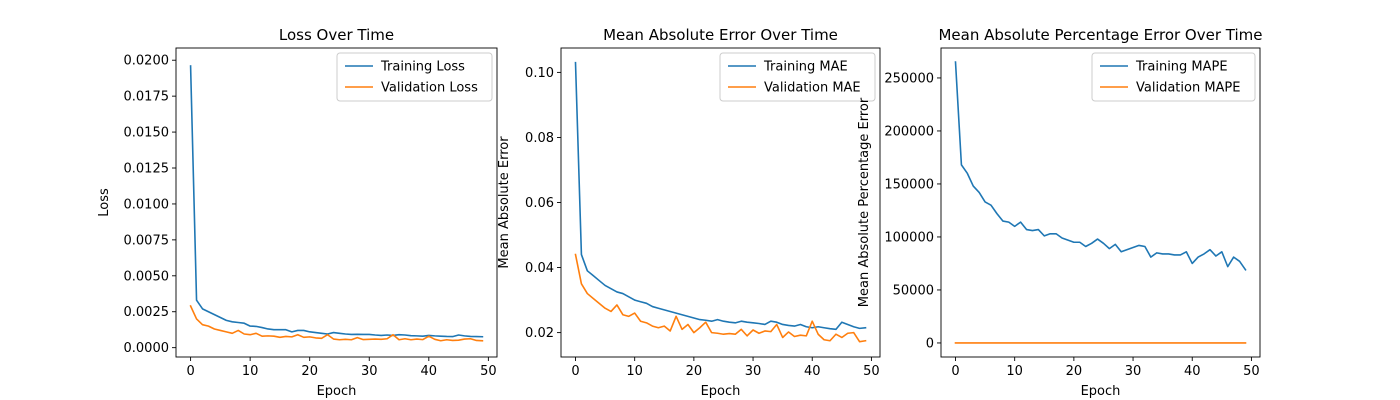 This screenshot has height=400, width=1400. Describe the element at coordinates (147, 312) in the screenshot. I see `y-tick-label: 0.0025` at that location.